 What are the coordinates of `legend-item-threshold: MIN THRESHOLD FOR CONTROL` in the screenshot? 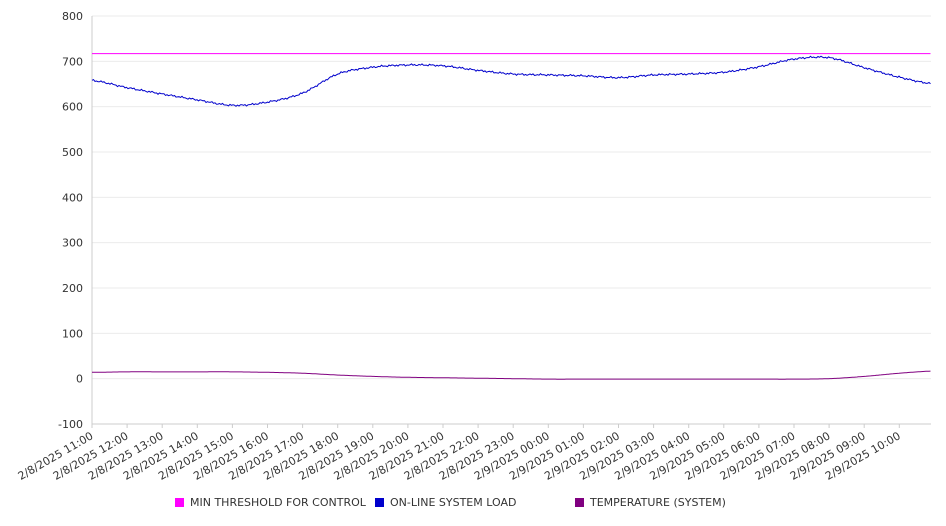 It's located at (270, 502).